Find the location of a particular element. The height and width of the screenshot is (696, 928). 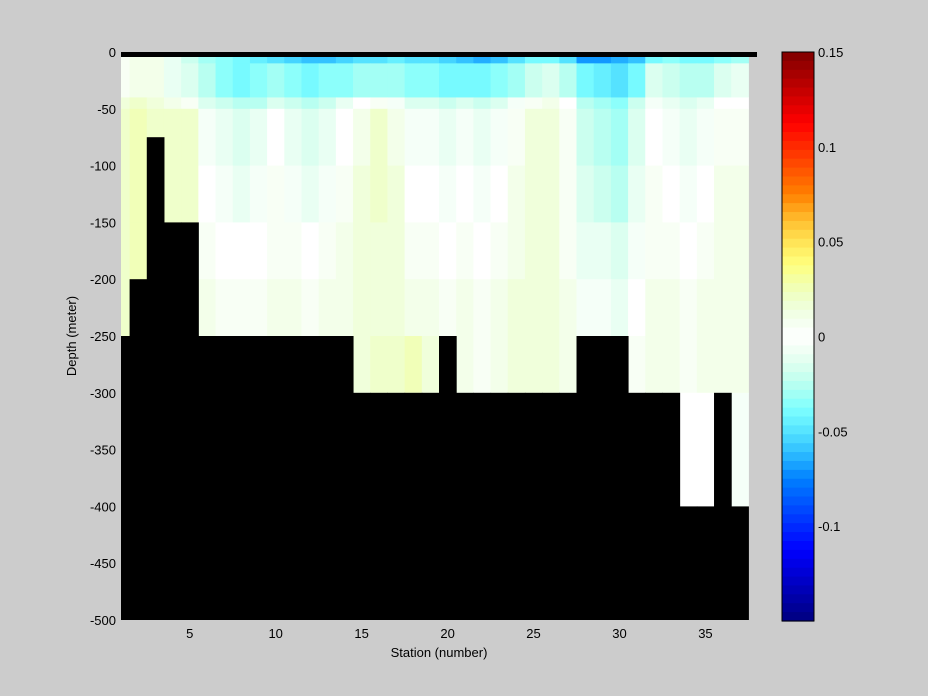

x-axis-label: Station (number) is located at coordinates (439, 652).